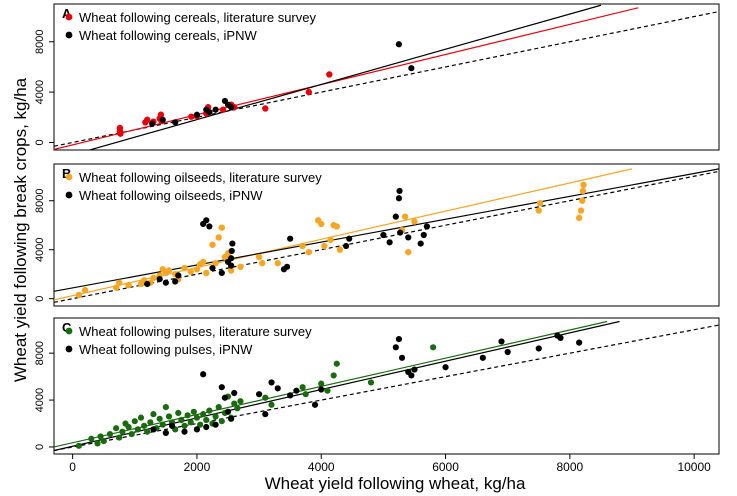  What do you see at coordinates (395, 483) in the screenshot?
I see `x-axis-label: Wheat yield following wheat, kg/ha` at bounding box center [395, 483].